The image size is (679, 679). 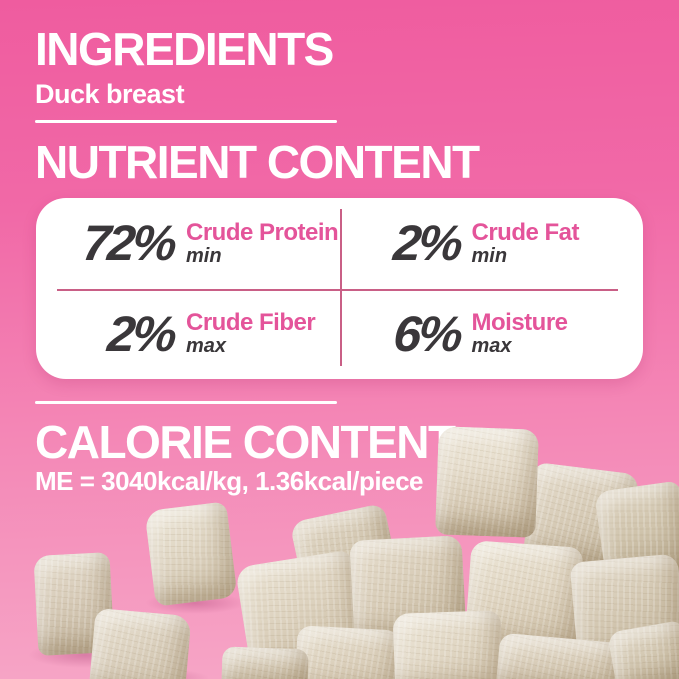 What do you see at coordinates (128, 243) in the screenshot?
I see `nutrient-value: 72%` at bounding box center [128, 243].